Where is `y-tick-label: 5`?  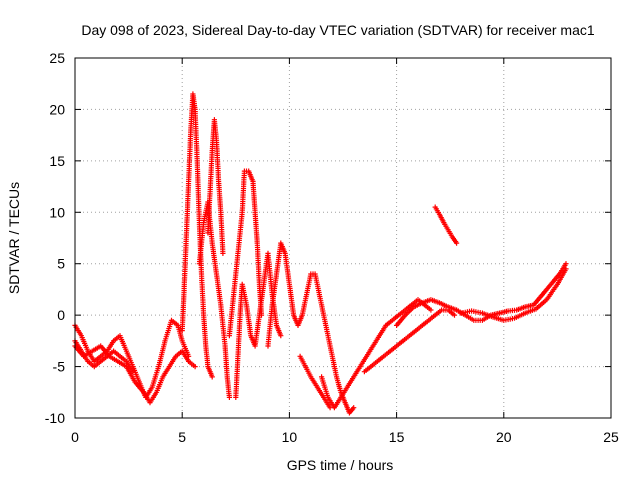
y-tick-label: 5 is located at coordinates (61, 264).